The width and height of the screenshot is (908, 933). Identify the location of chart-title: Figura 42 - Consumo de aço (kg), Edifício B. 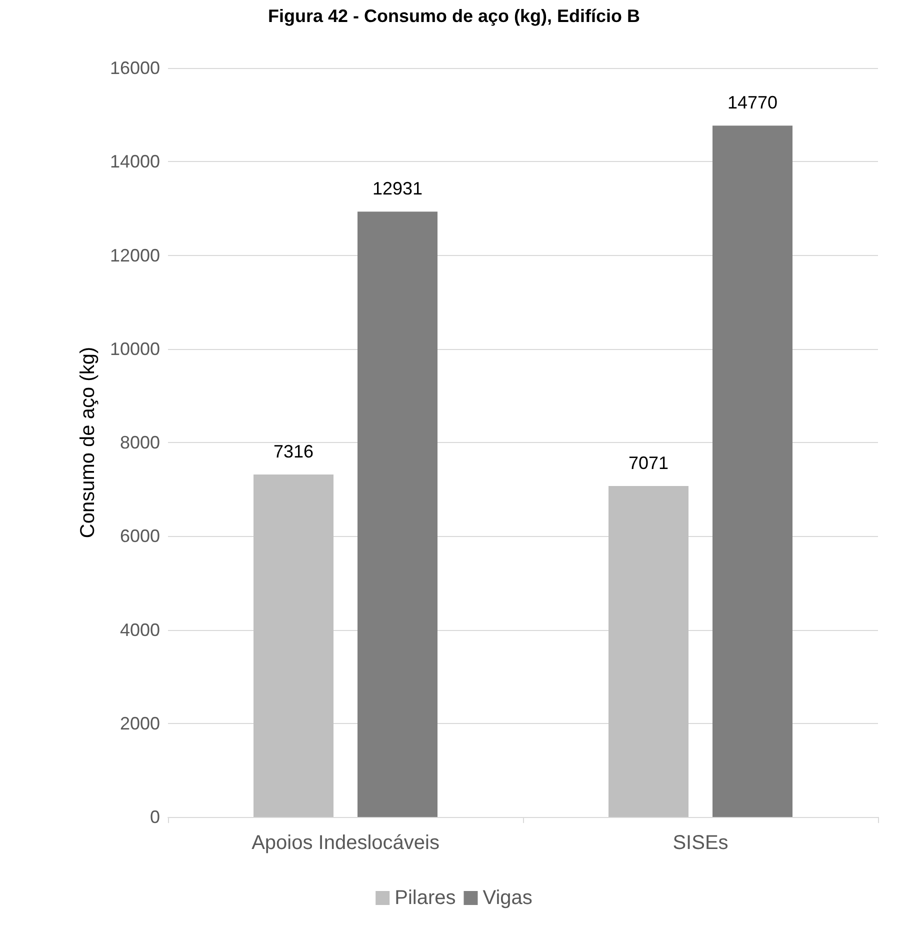
(454, 16).